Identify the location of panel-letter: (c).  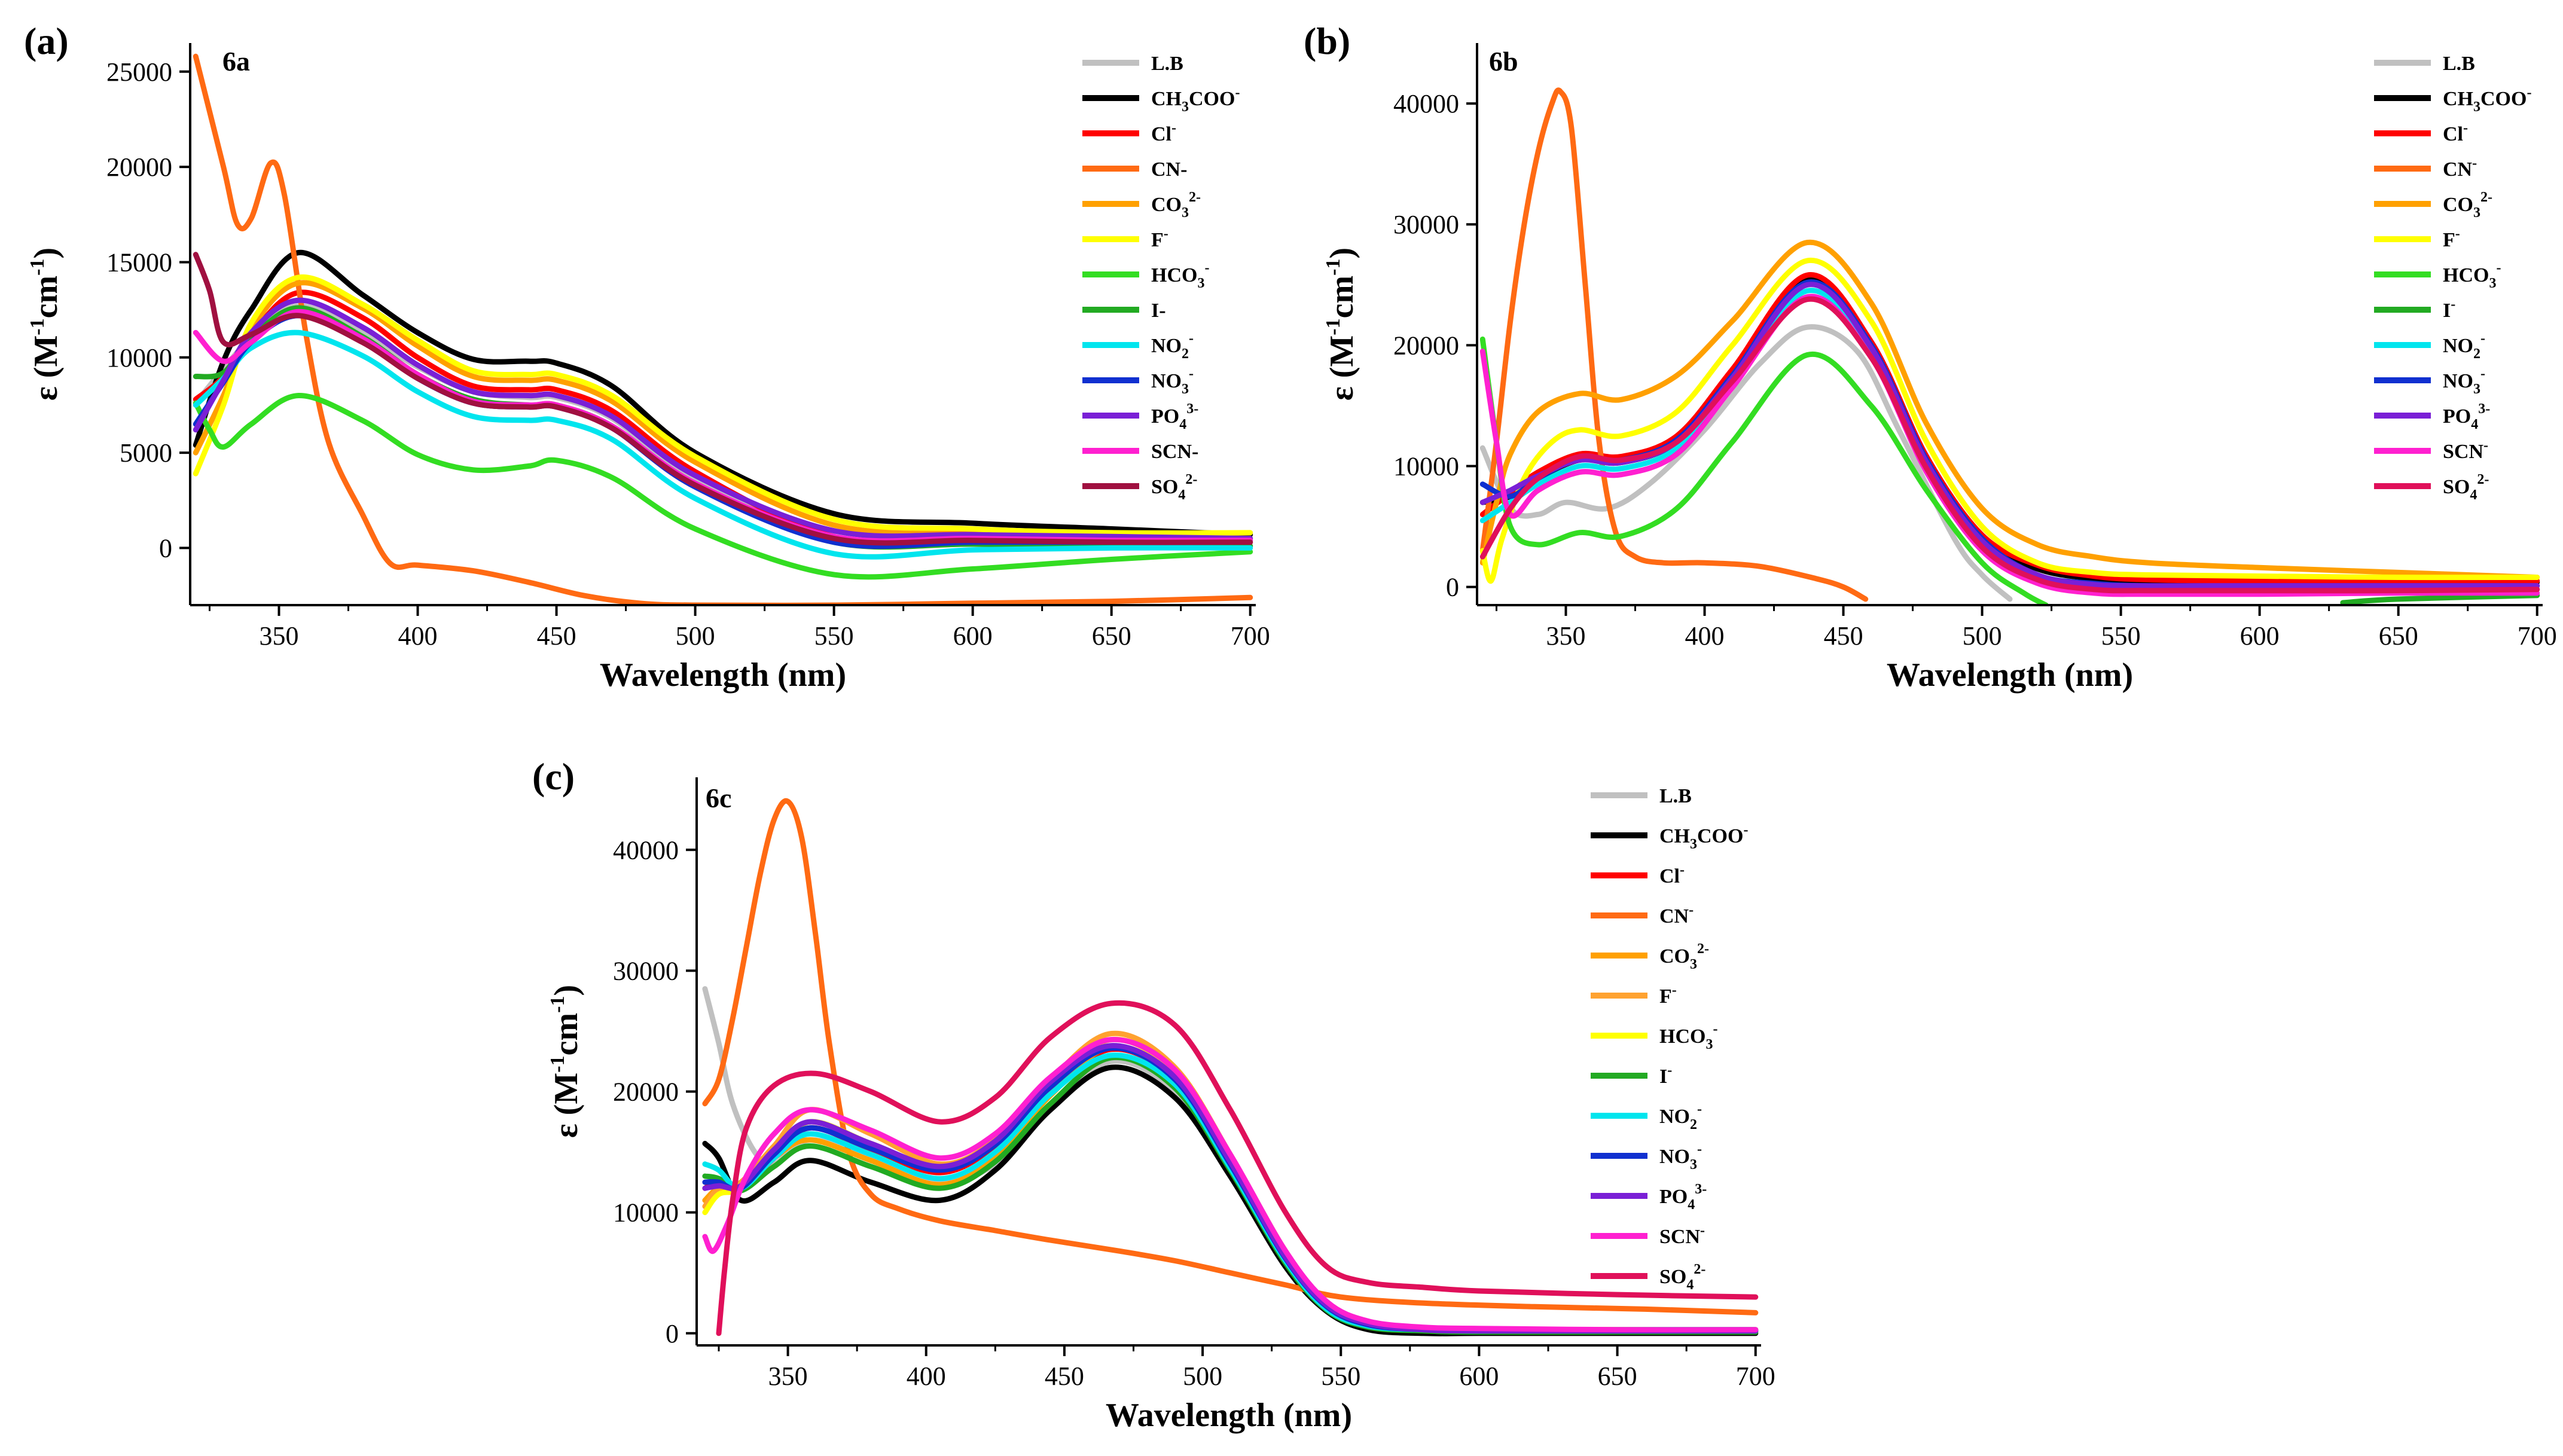
(553, 776).